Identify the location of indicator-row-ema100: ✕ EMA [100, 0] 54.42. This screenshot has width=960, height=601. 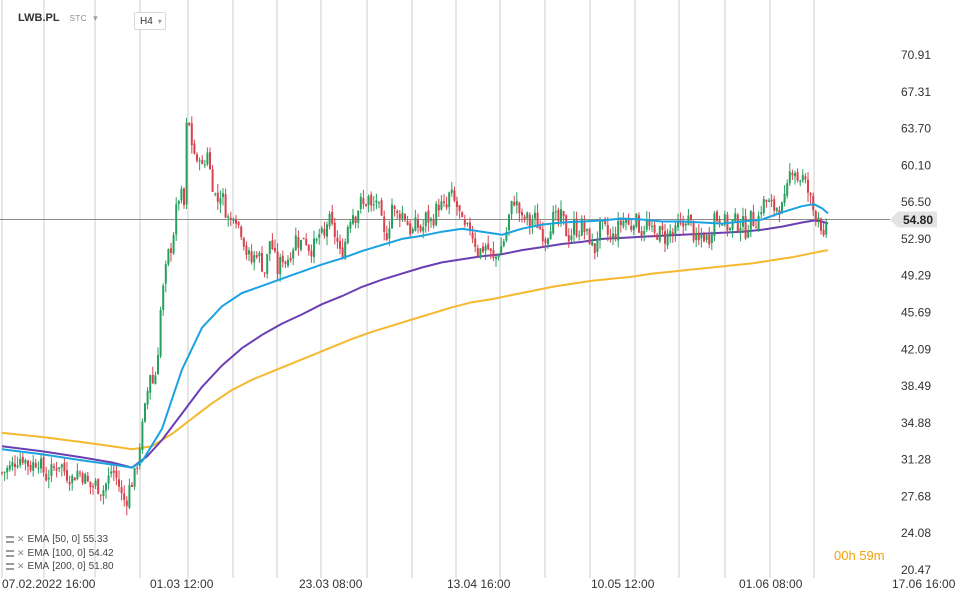
(60, 554).